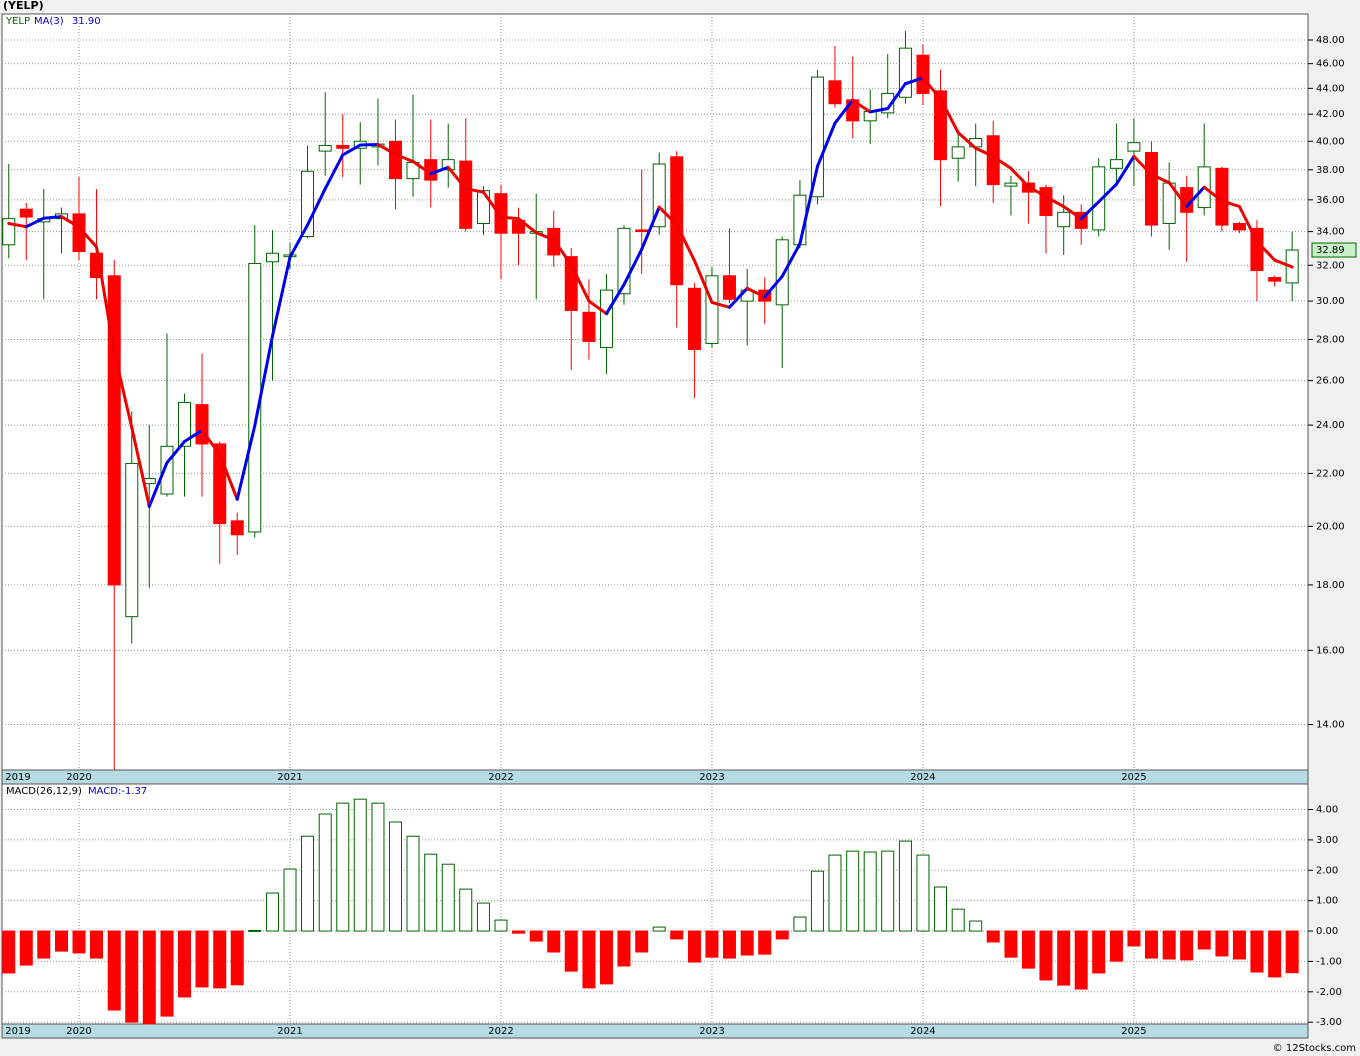 This screenshot has width=1360, height=1056. What do you see at coordinates (1330, 301) in the screenshot?
I see `y-tick-label: 30.00` at bounding box center [1330, 301].